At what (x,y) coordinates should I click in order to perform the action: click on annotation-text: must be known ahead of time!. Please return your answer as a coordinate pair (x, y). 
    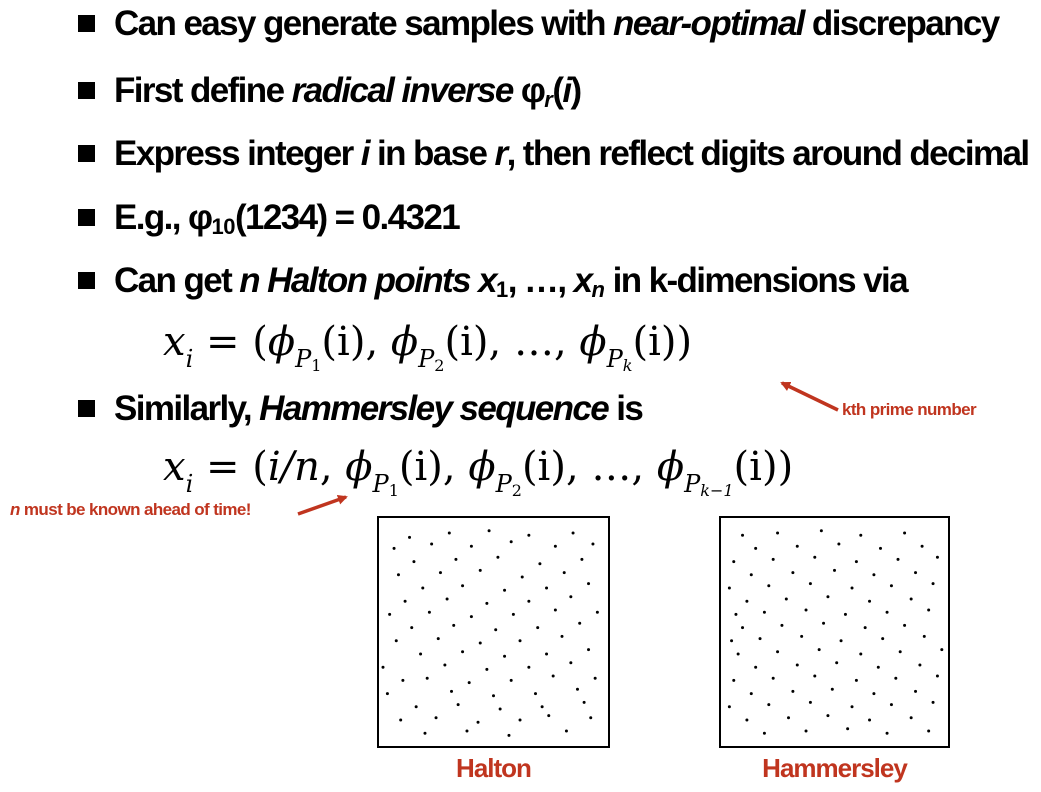
    Looking at the image, I should click on (135, 509).